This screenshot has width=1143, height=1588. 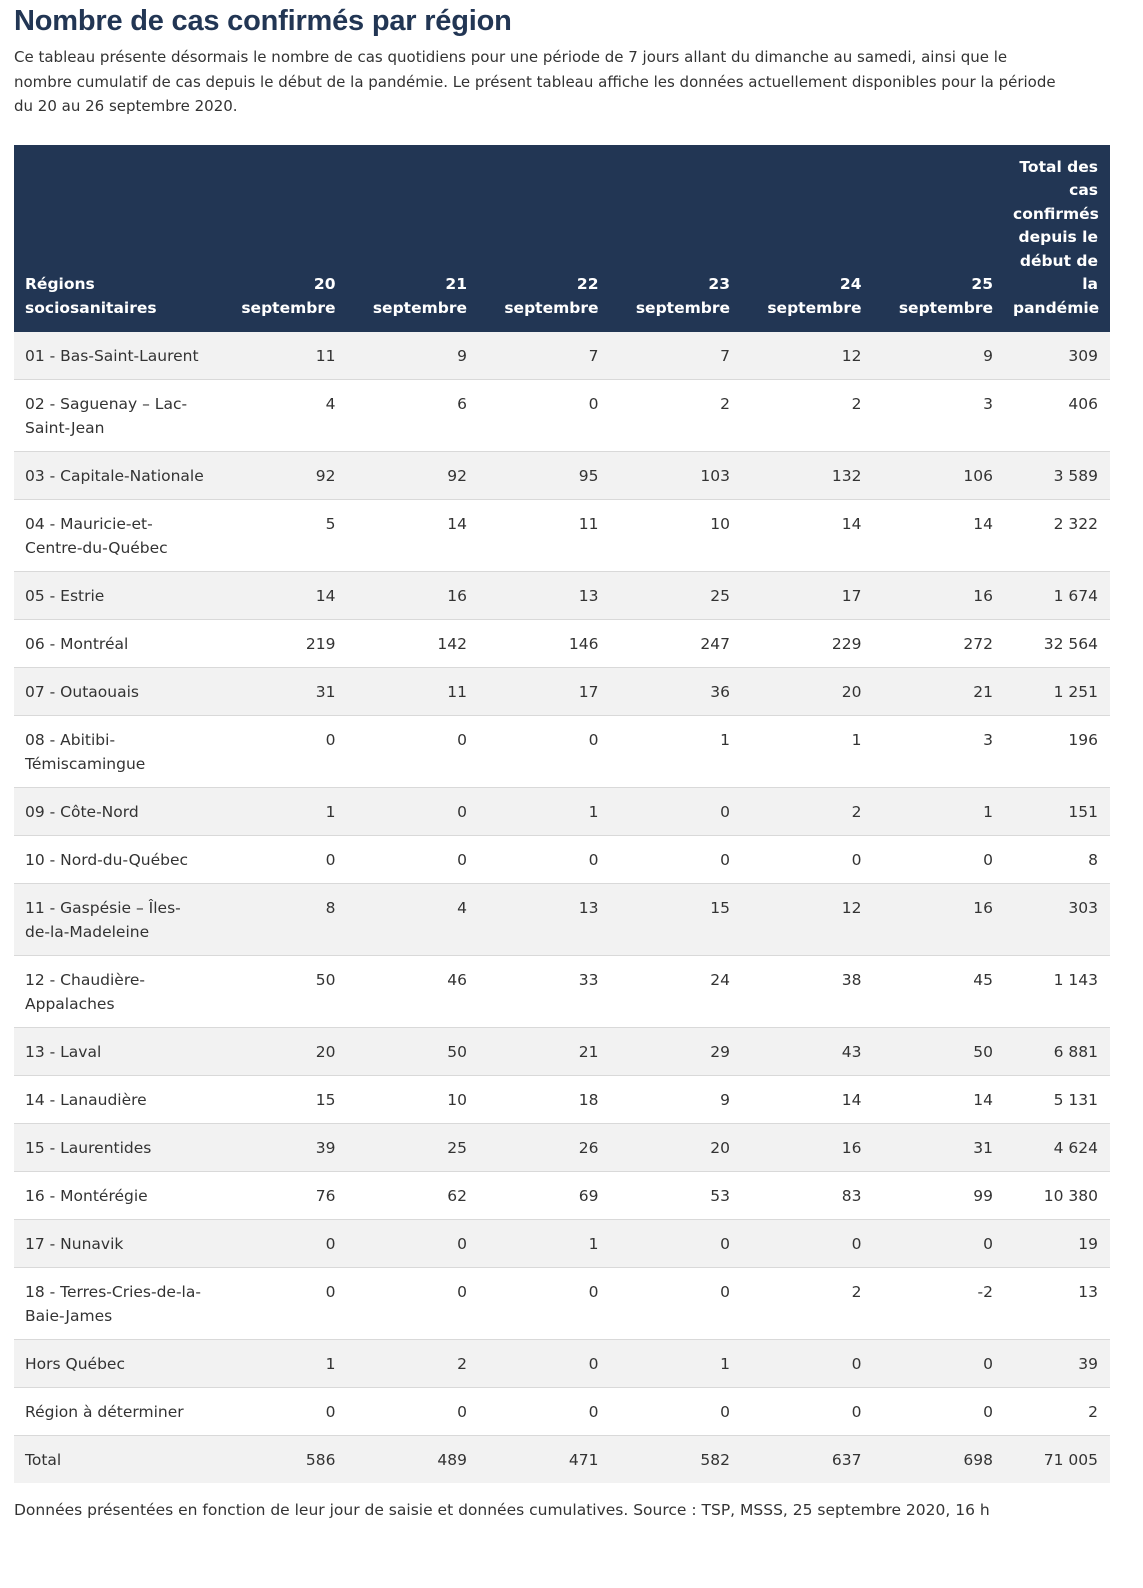 I want to click on daily-count-cell: 43, so click(x=808, y=1051).